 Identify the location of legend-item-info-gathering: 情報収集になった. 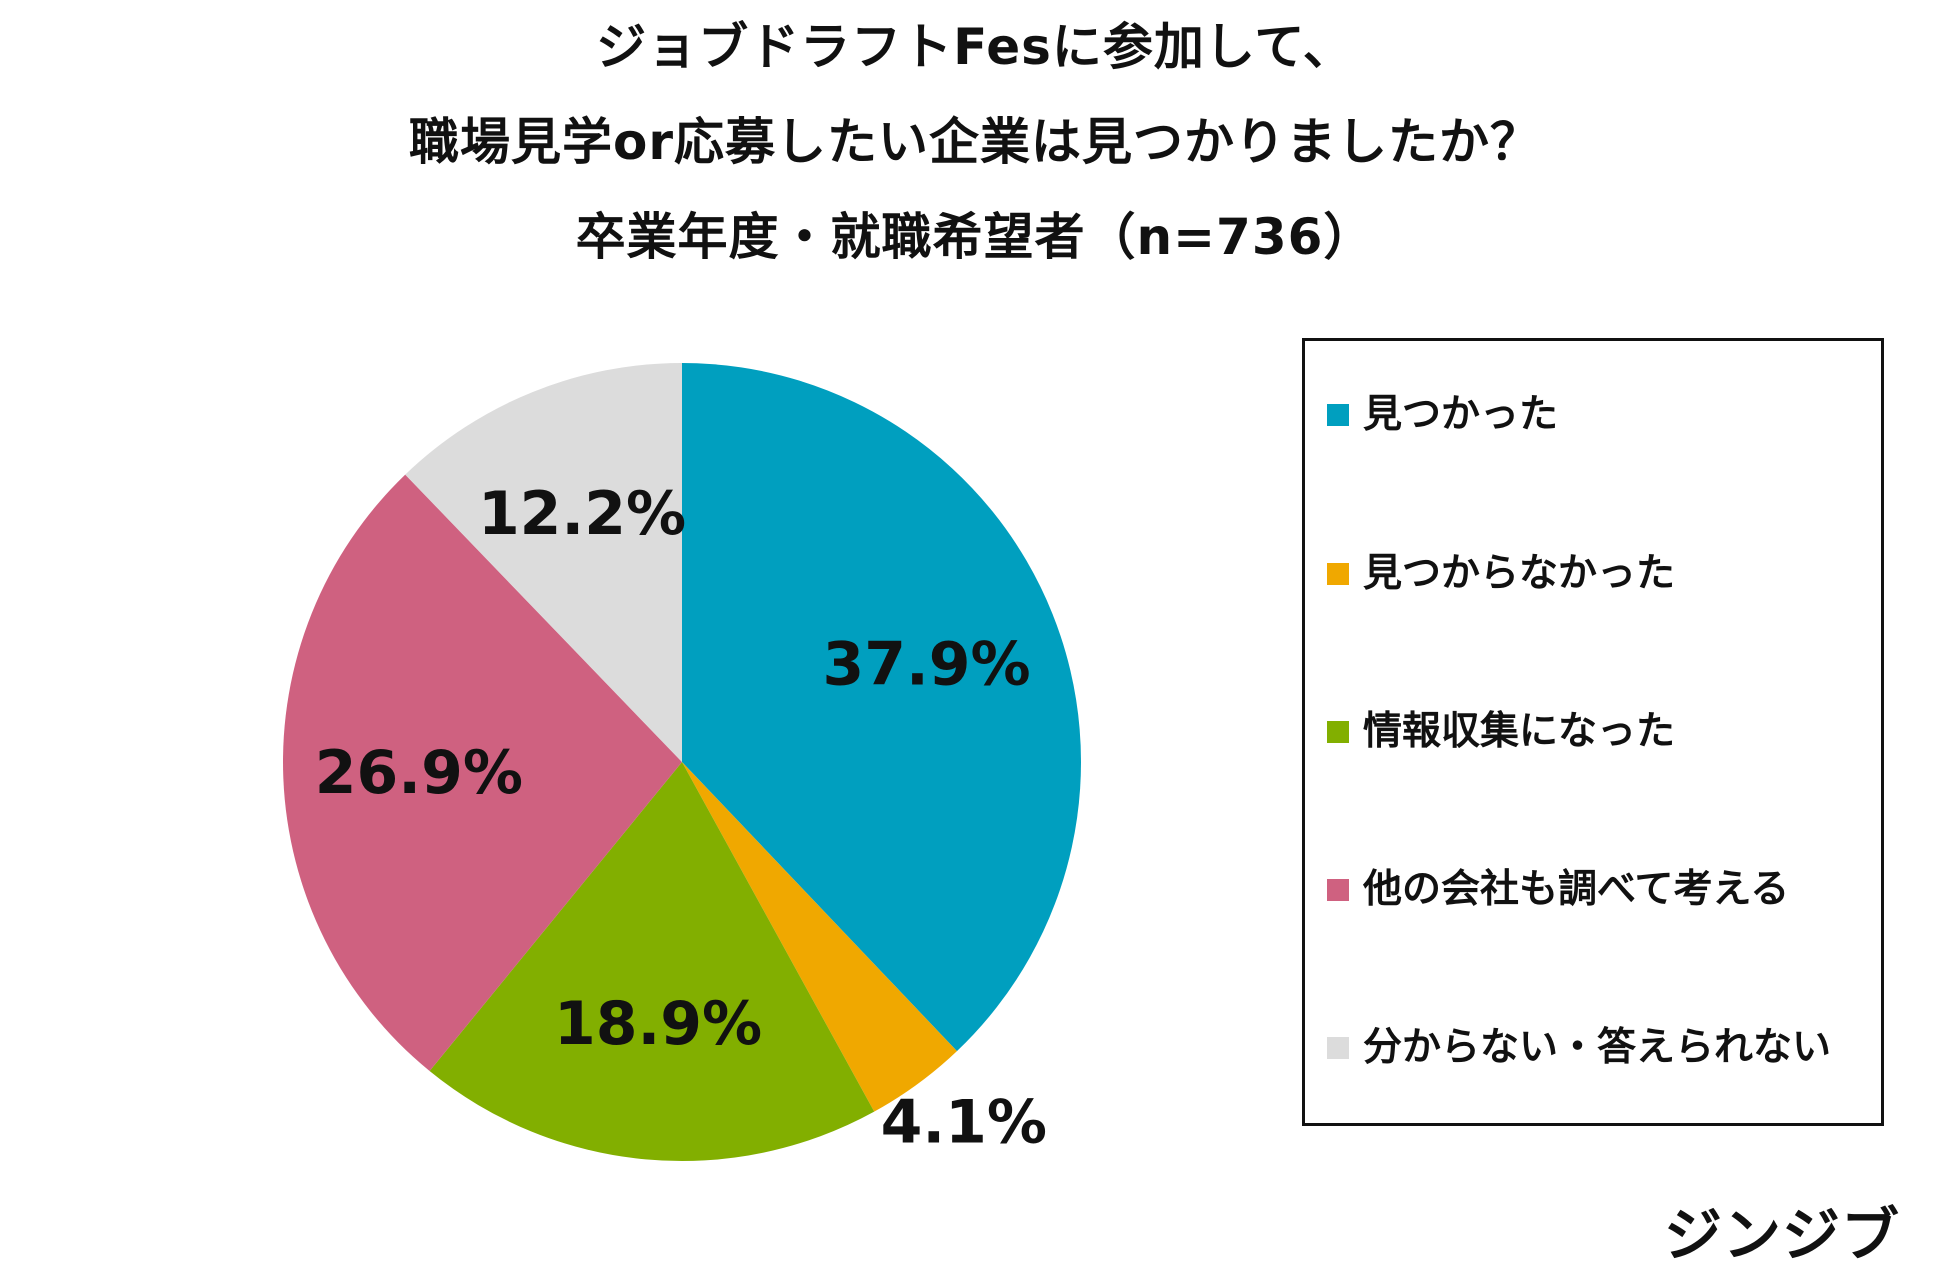
(1501, 732).